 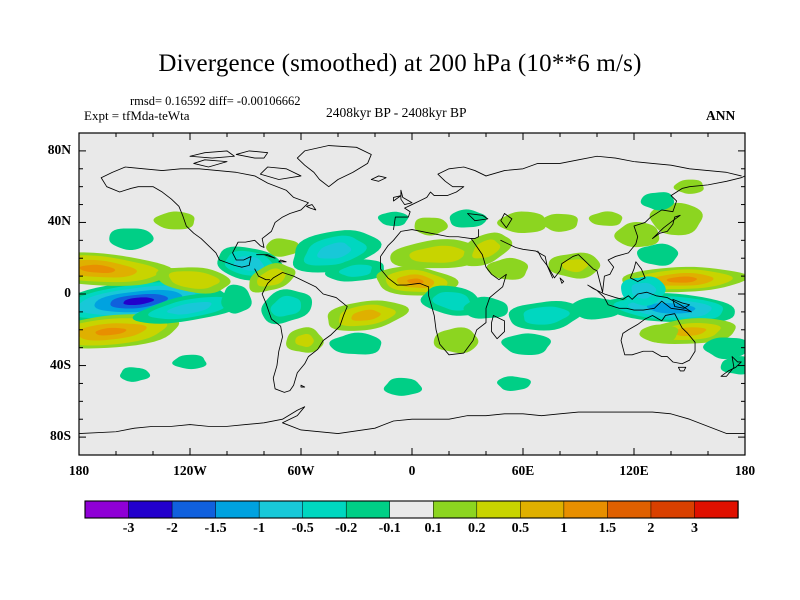 I want to click on colorbar, so click(x=411, y=509).